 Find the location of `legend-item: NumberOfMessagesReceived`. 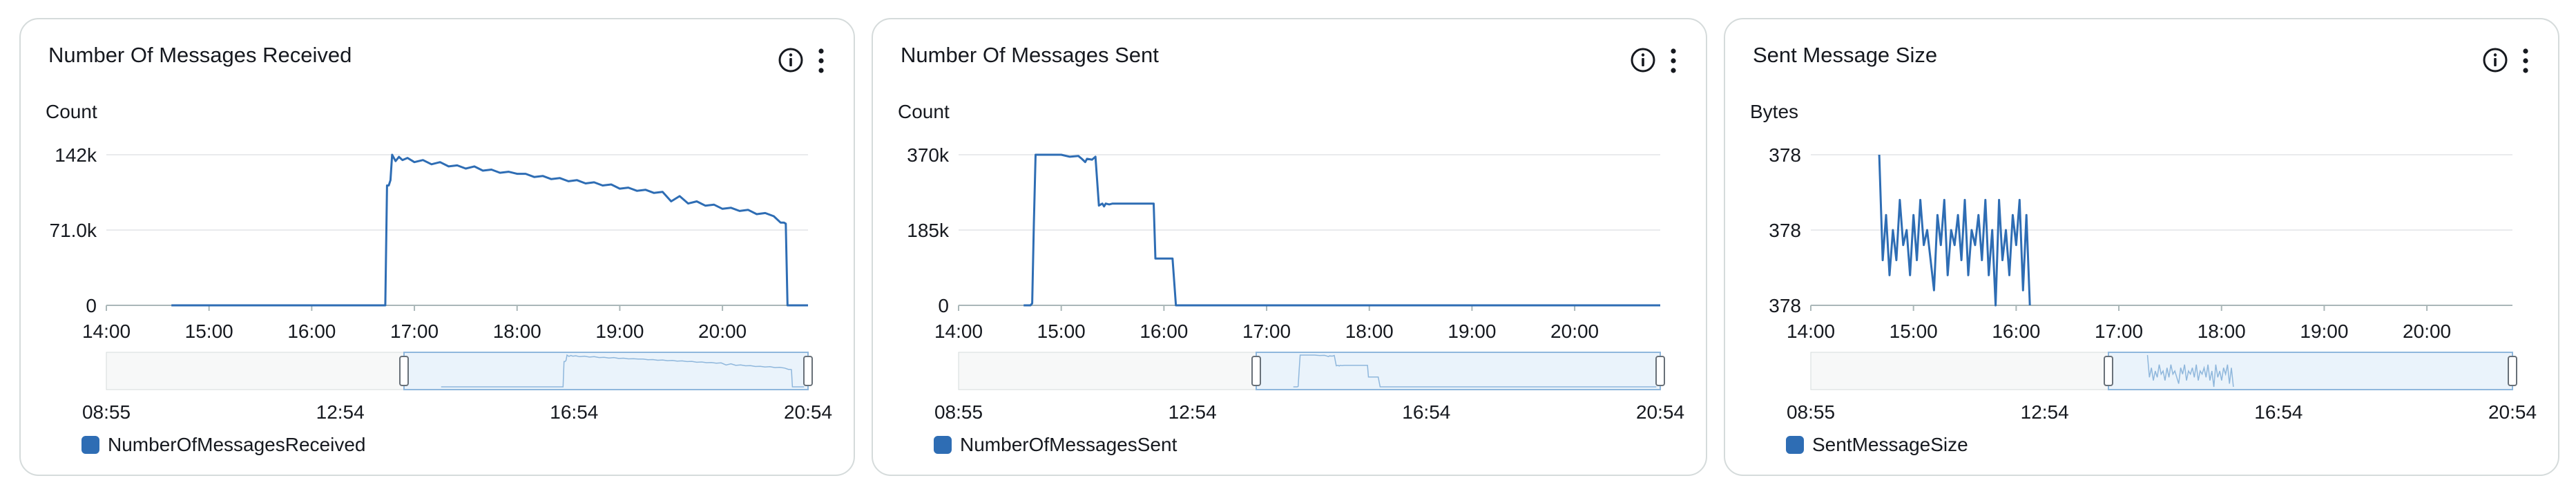

legend-item: NumberOfMessagesReceived is located at coordinates (223, 445).